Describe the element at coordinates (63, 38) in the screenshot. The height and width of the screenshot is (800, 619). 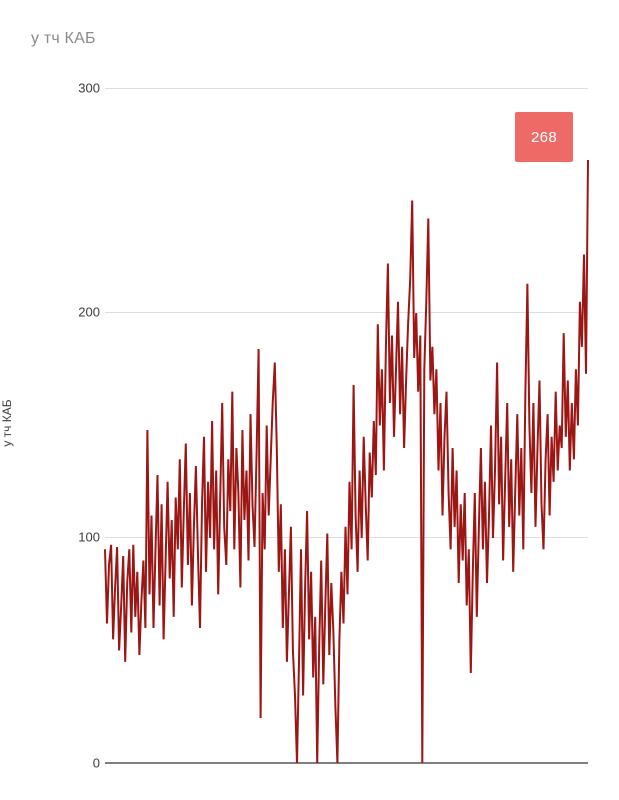
I see `chart-title: у тч КАБ` at that location.